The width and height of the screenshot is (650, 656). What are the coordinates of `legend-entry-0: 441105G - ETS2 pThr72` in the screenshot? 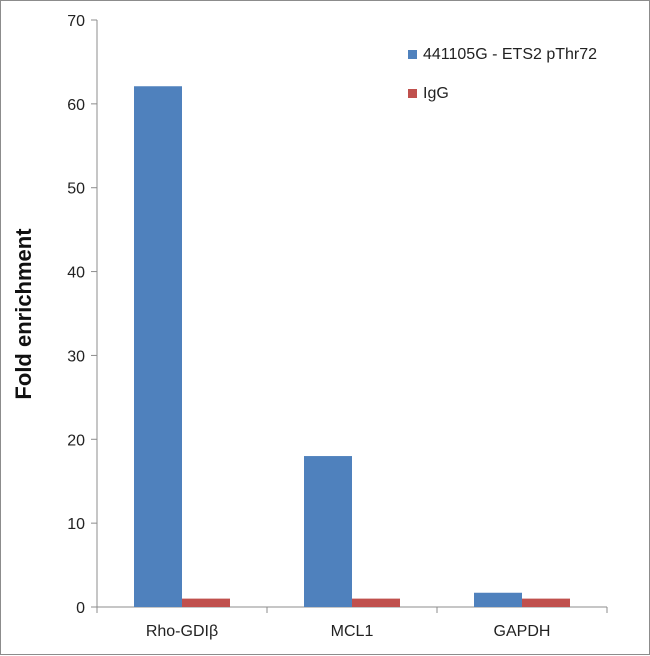 It's located at (510, 54).